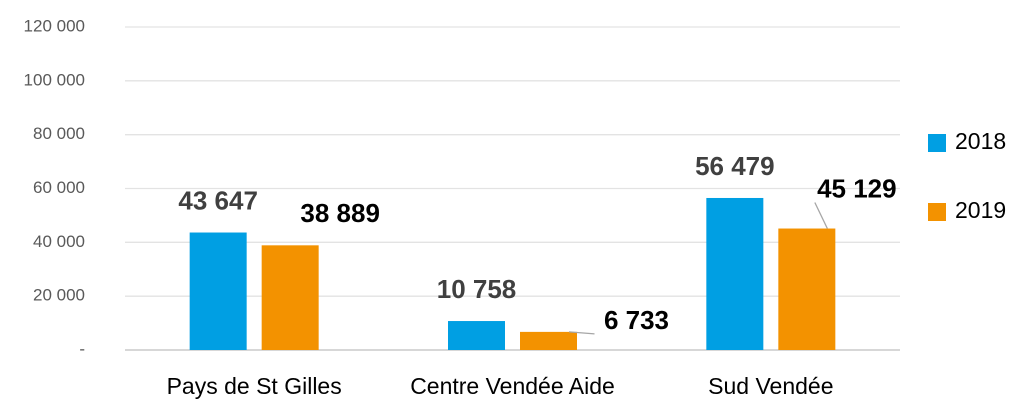 Image resolution: width=1021 pixels, height=407 pixels. Describe the element at coordinates (54, 25) in the screenshot. I see `y-tick-label: 120 000` at that location.